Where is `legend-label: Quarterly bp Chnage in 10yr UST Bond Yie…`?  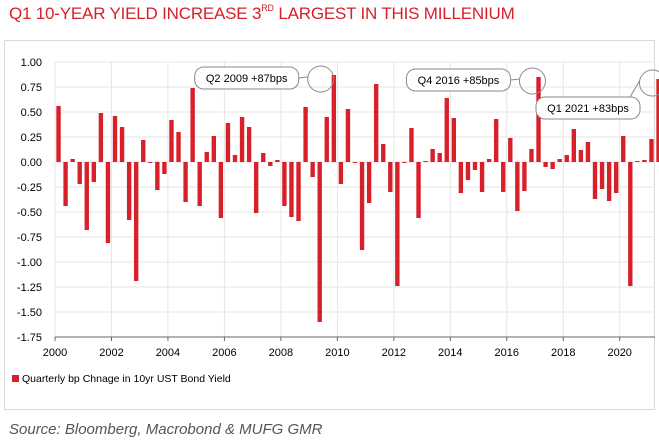 legend-label: Quarterly bp Chnage in 10yr UST Bond Yie… is located at coordinates (126, 379).